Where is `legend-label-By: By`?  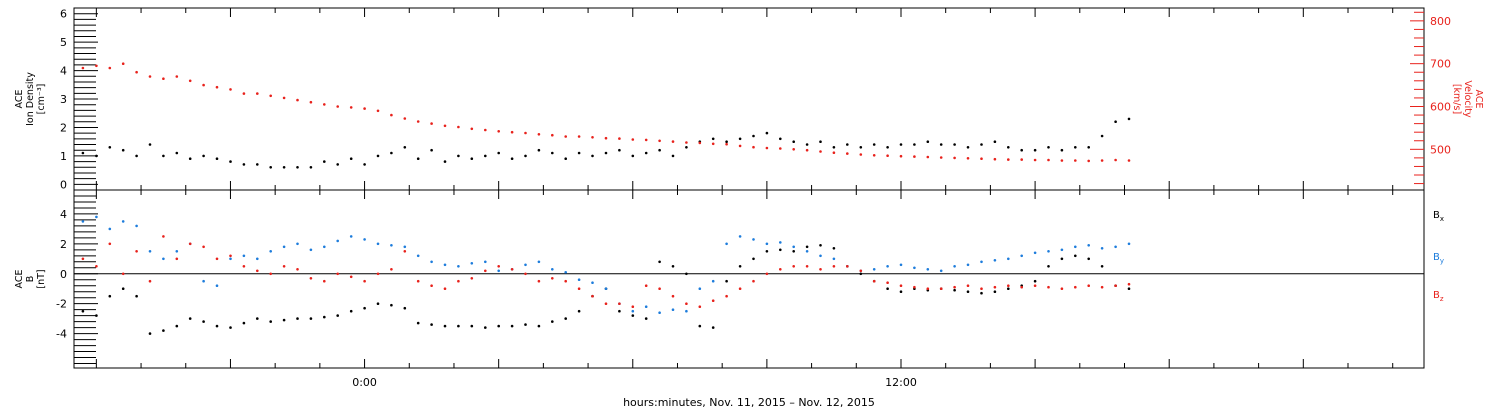
legend-label-By: By is located at coordinates (1438, 258).